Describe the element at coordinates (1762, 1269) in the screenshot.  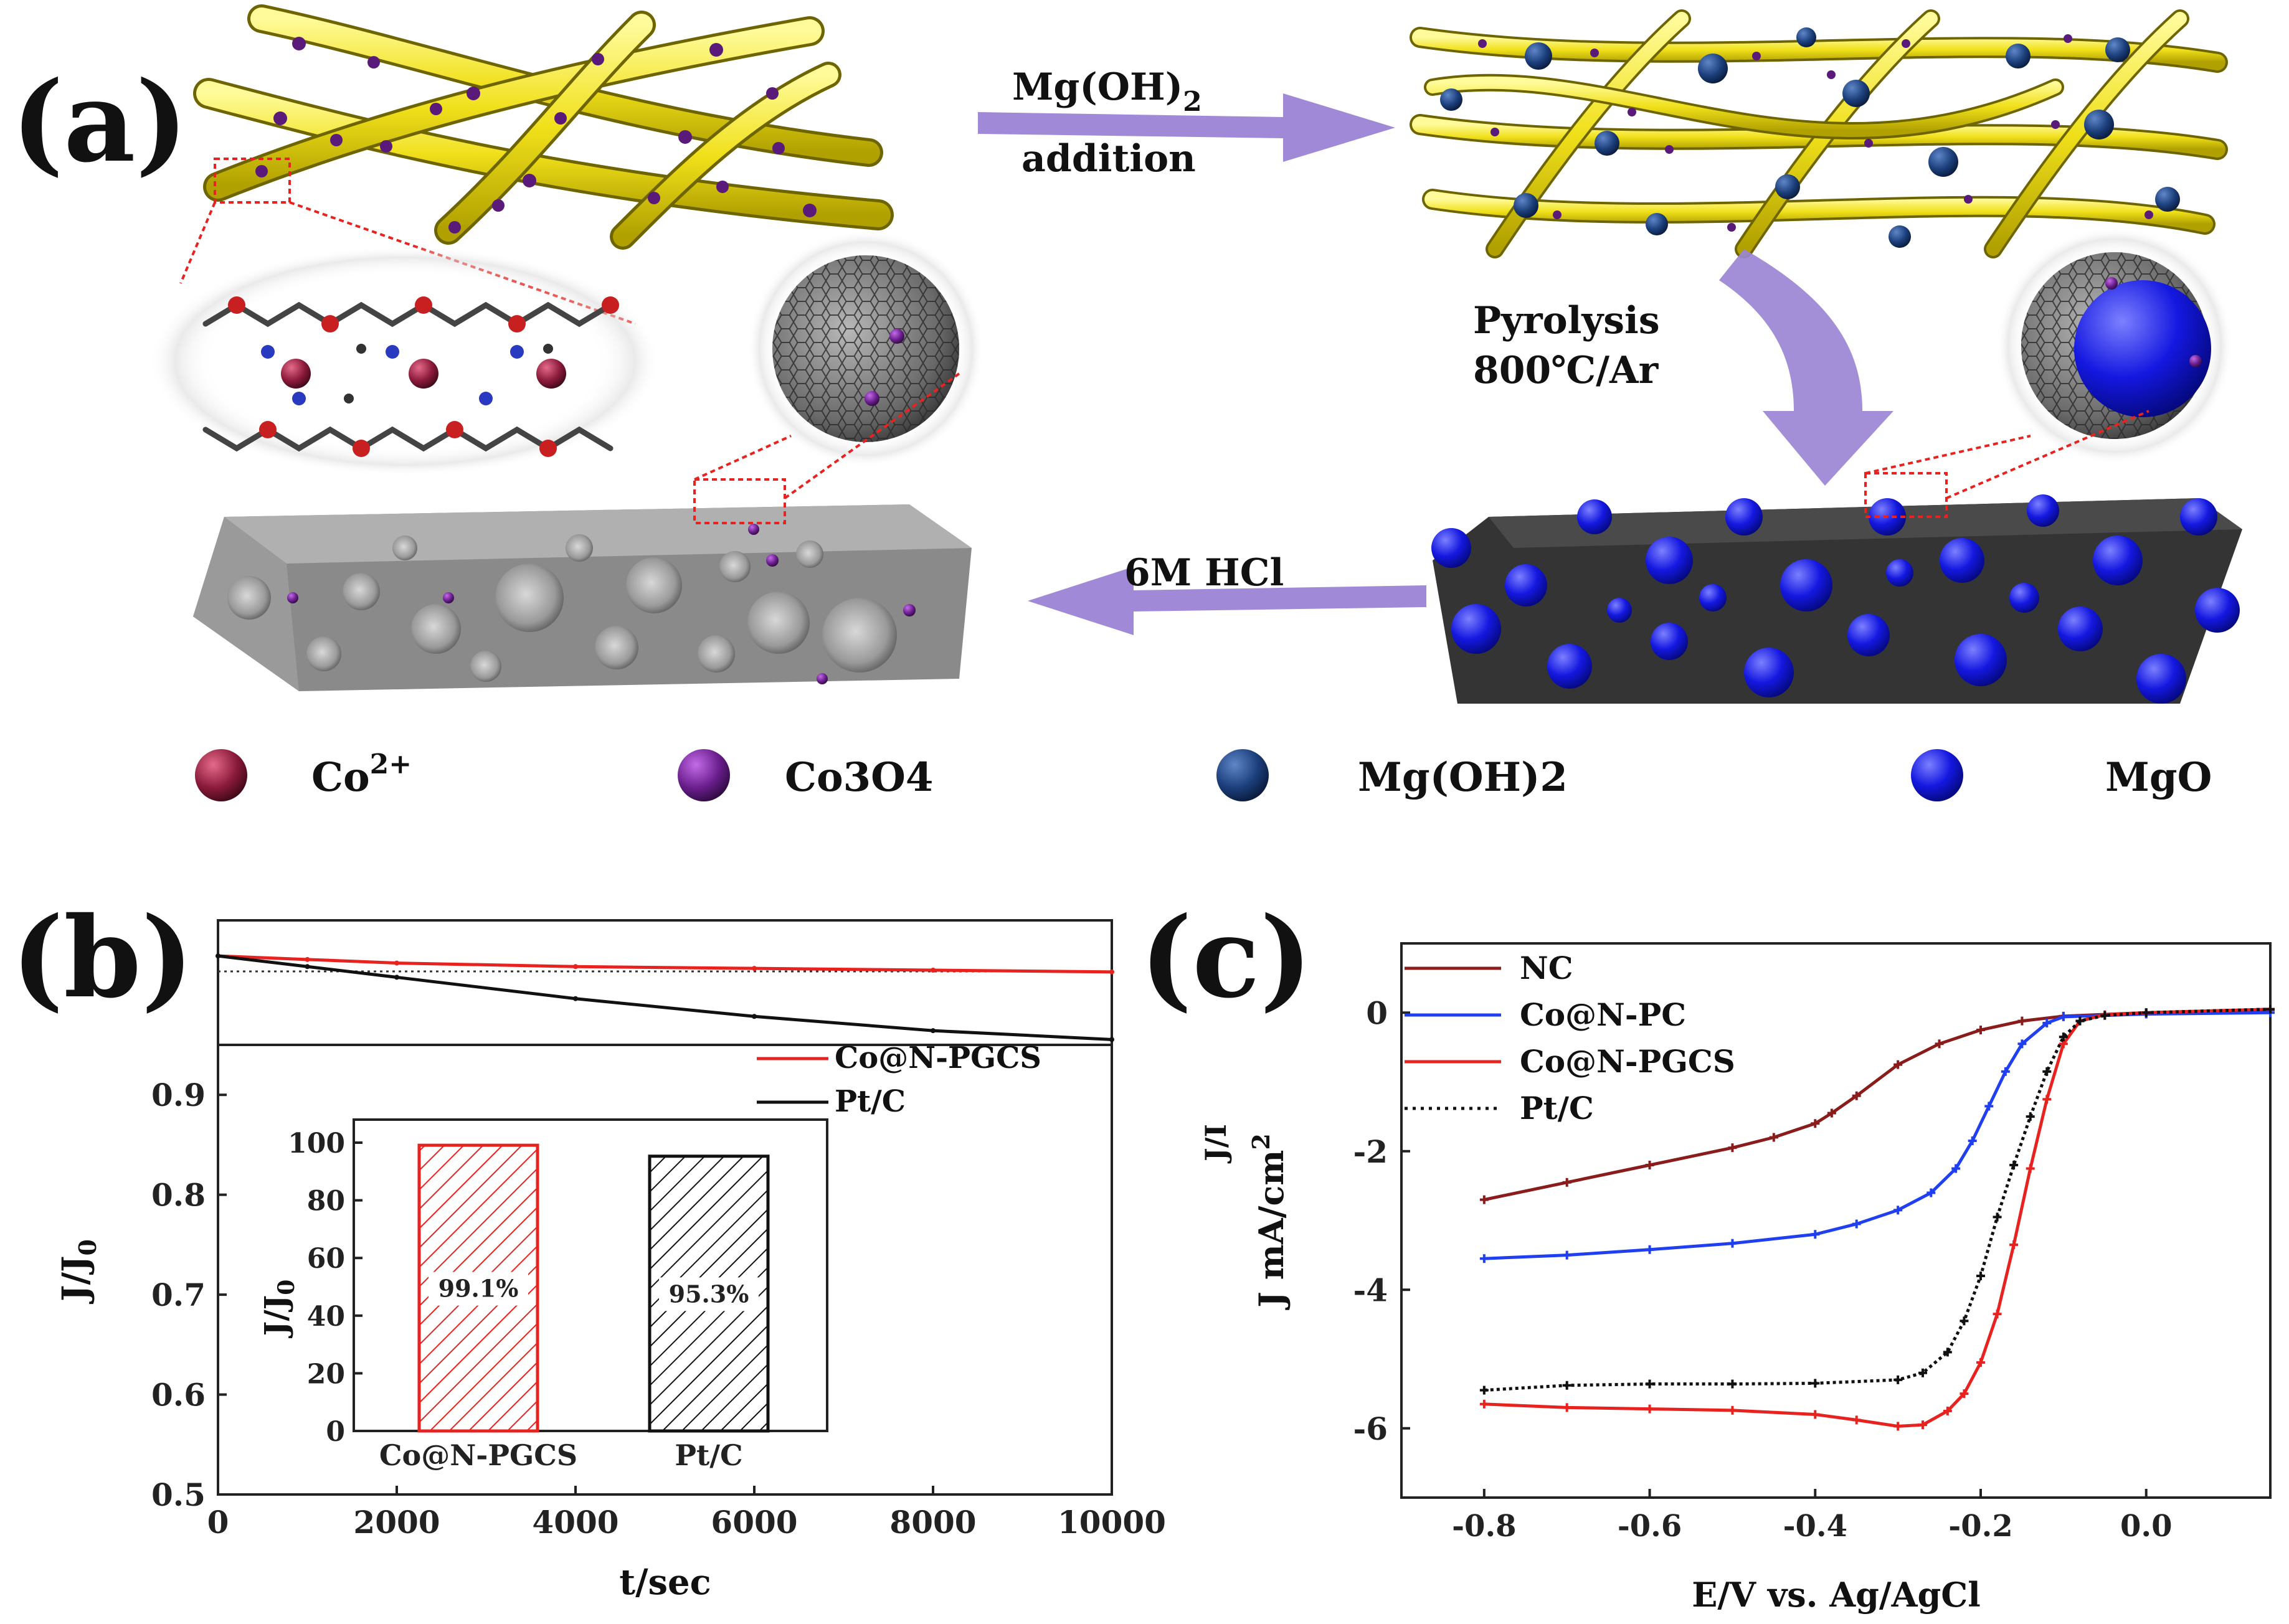
I see `chart-c-axes: -0.8 -0.6 -0.4 -0.2 0.0 0 -2 -4 -6` at that location.